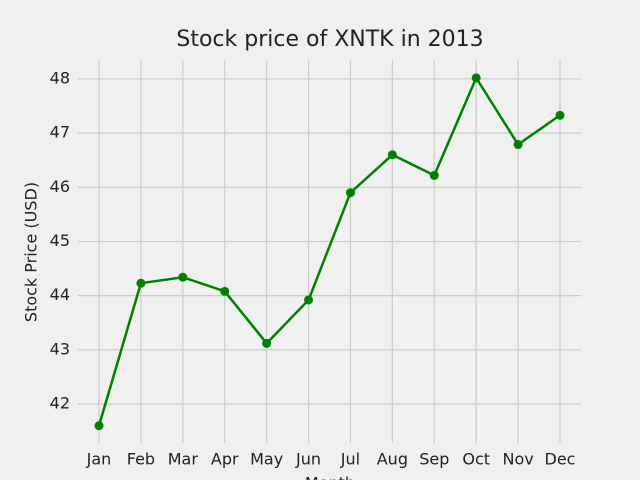 This screenshot has height=480, width=640. I want to click on x-tick-label: Oct, so click(476, 459).